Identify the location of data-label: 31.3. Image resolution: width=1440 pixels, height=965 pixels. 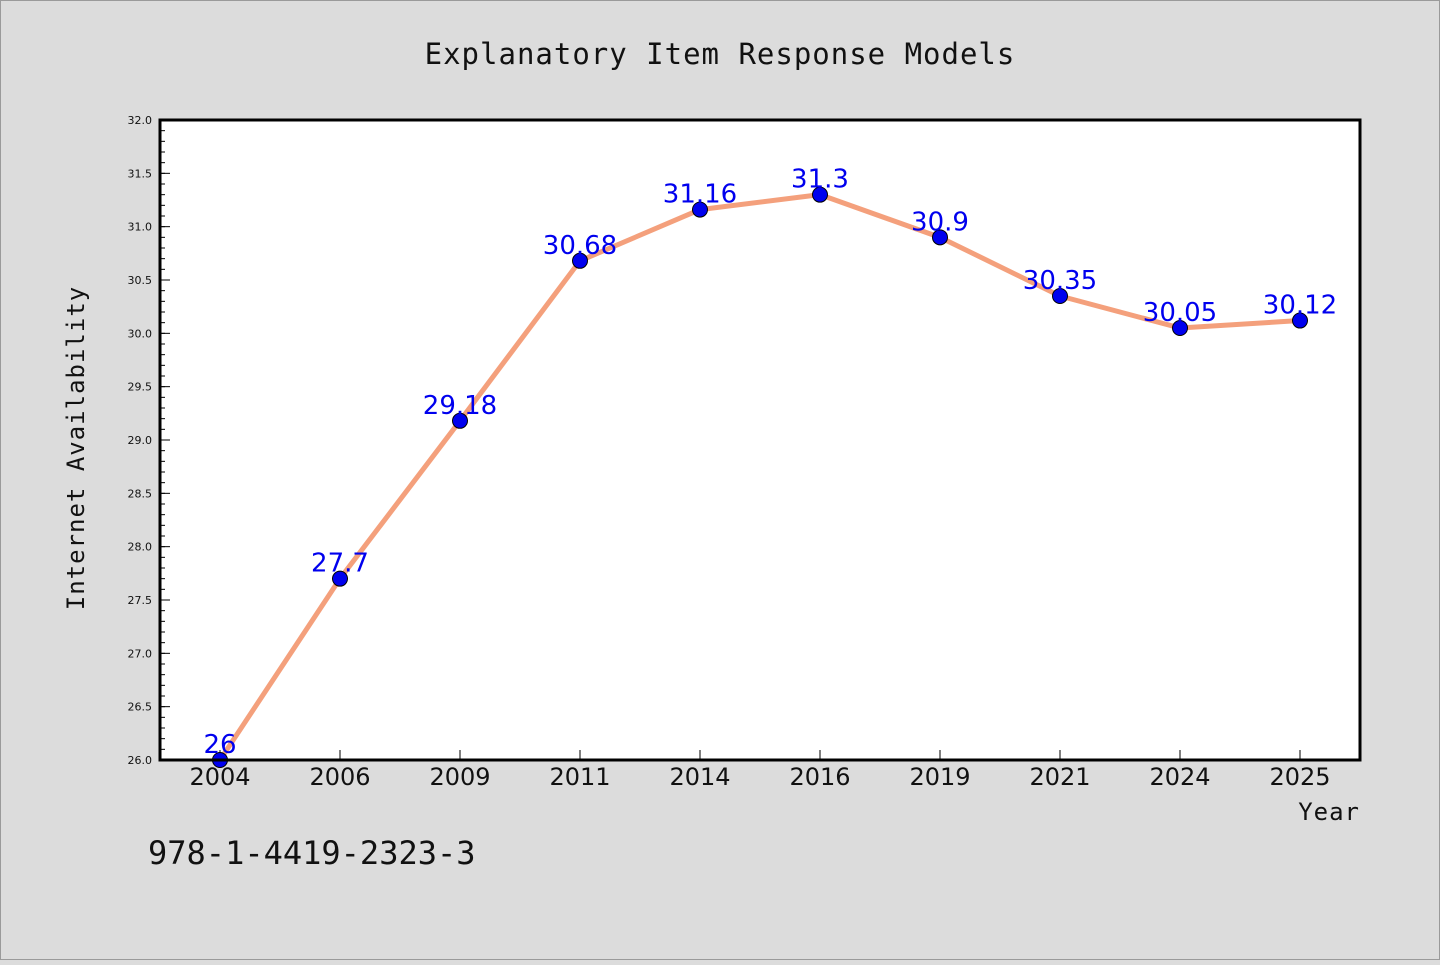
(820, 180).